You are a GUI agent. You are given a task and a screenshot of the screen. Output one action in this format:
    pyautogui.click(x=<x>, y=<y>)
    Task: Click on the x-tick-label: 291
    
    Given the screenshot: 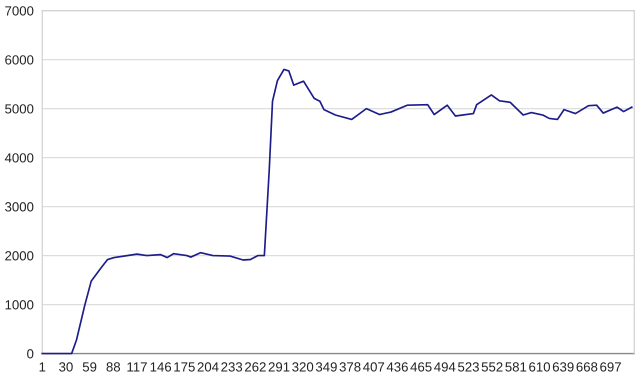 What is the action you would take?
    pyautogui.click(x=279, y=367)
    